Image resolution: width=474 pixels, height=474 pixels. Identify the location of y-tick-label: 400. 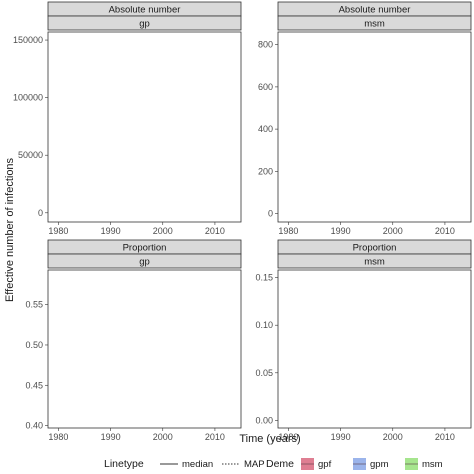
(265, 129).